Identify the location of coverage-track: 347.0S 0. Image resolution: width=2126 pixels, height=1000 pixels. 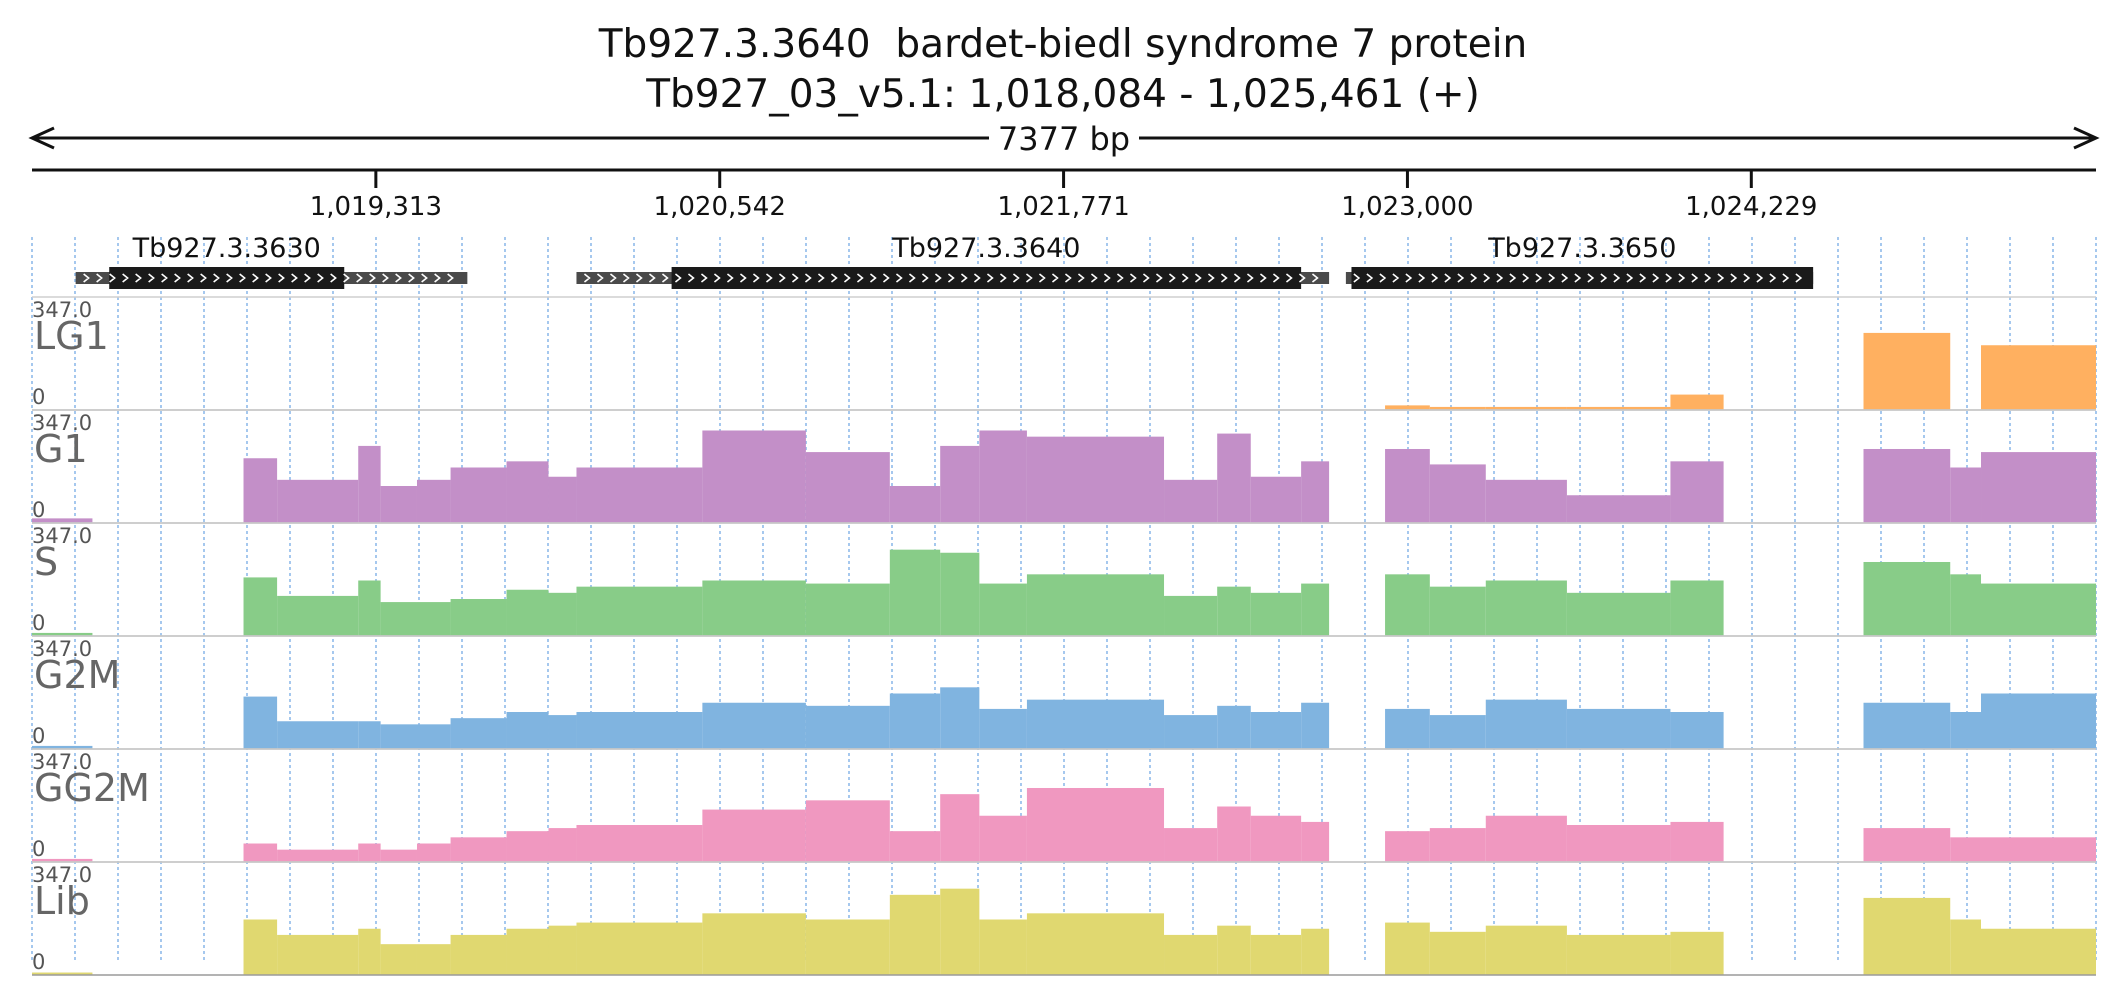
(1064, 579).